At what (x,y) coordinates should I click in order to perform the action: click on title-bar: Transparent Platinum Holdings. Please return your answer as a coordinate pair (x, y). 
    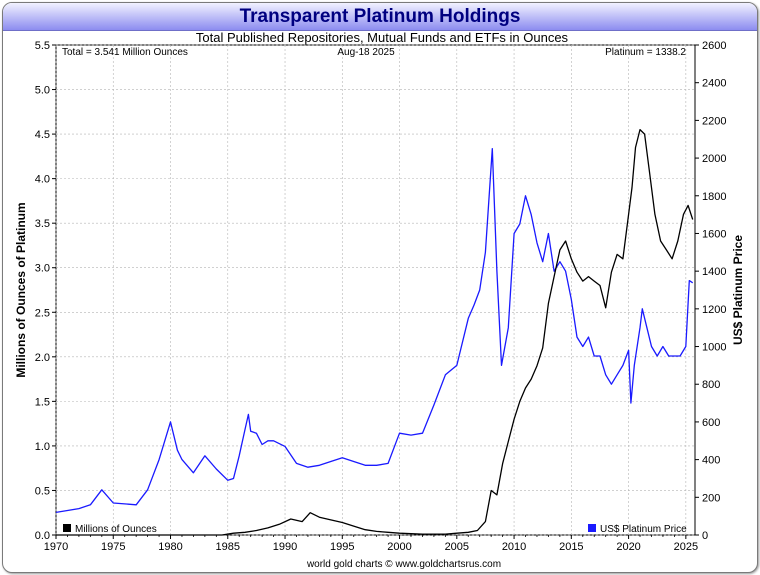
    Looking at the image, I should click on (380, 17).